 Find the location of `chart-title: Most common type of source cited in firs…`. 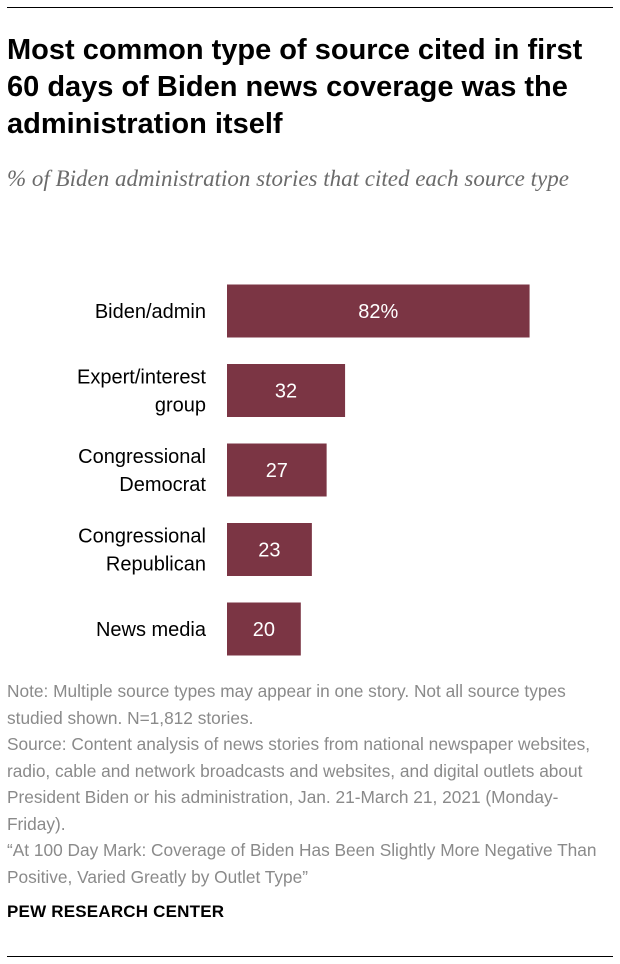

chart-title: Most common type of source cited in firs… is located at coordinates (295, 87).